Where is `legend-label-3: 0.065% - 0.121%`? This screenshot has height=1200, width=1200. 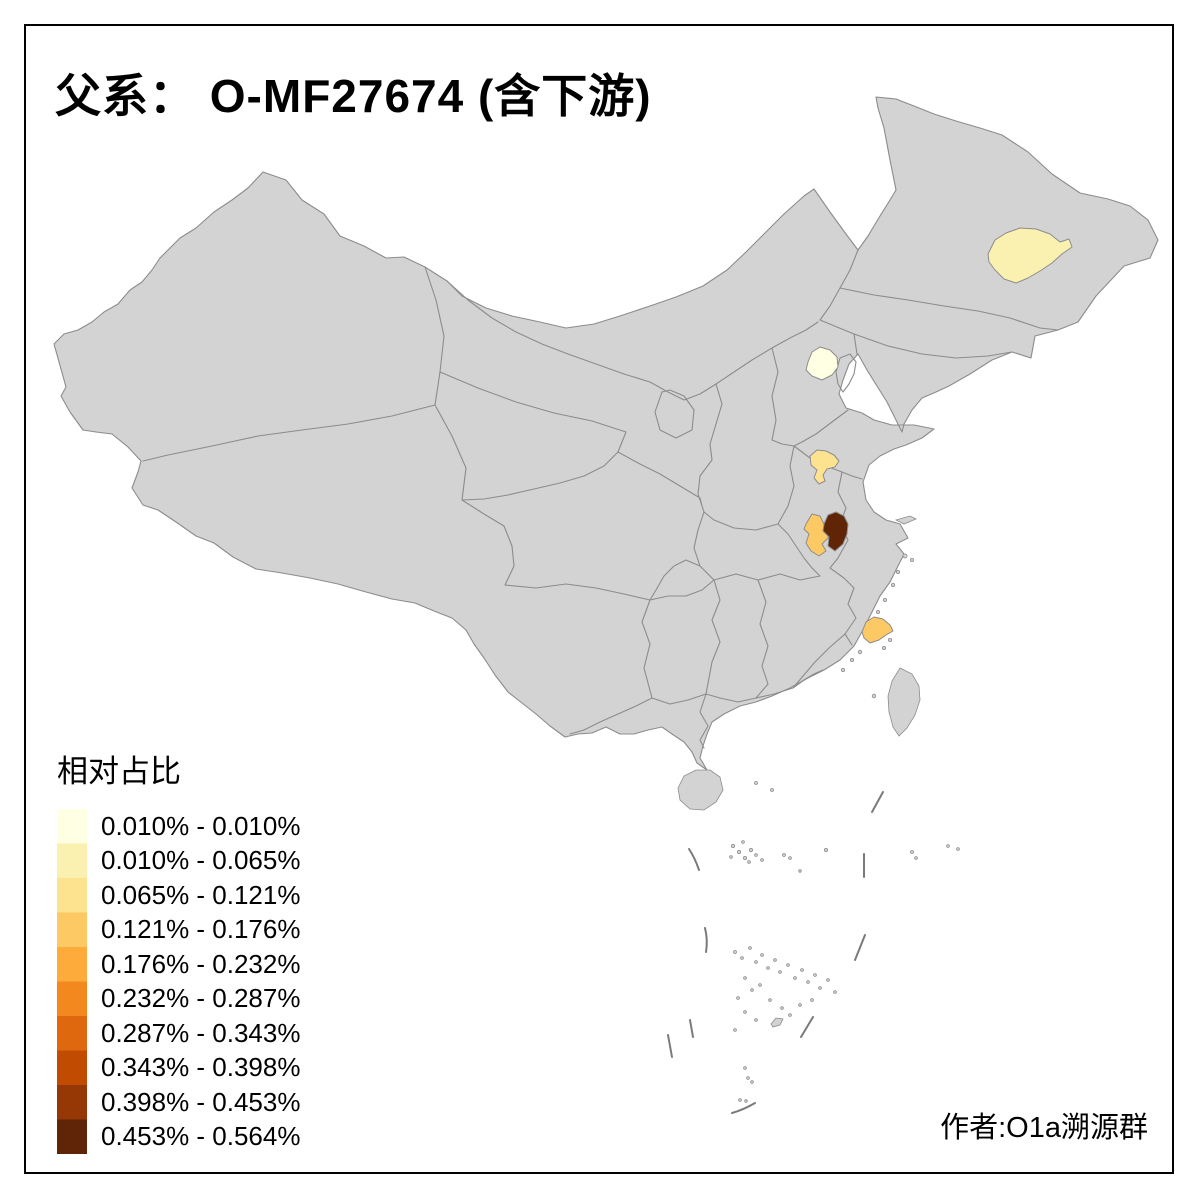 legend-label-3: 0.065% - 0.121% is located at coordinates (201, 894).